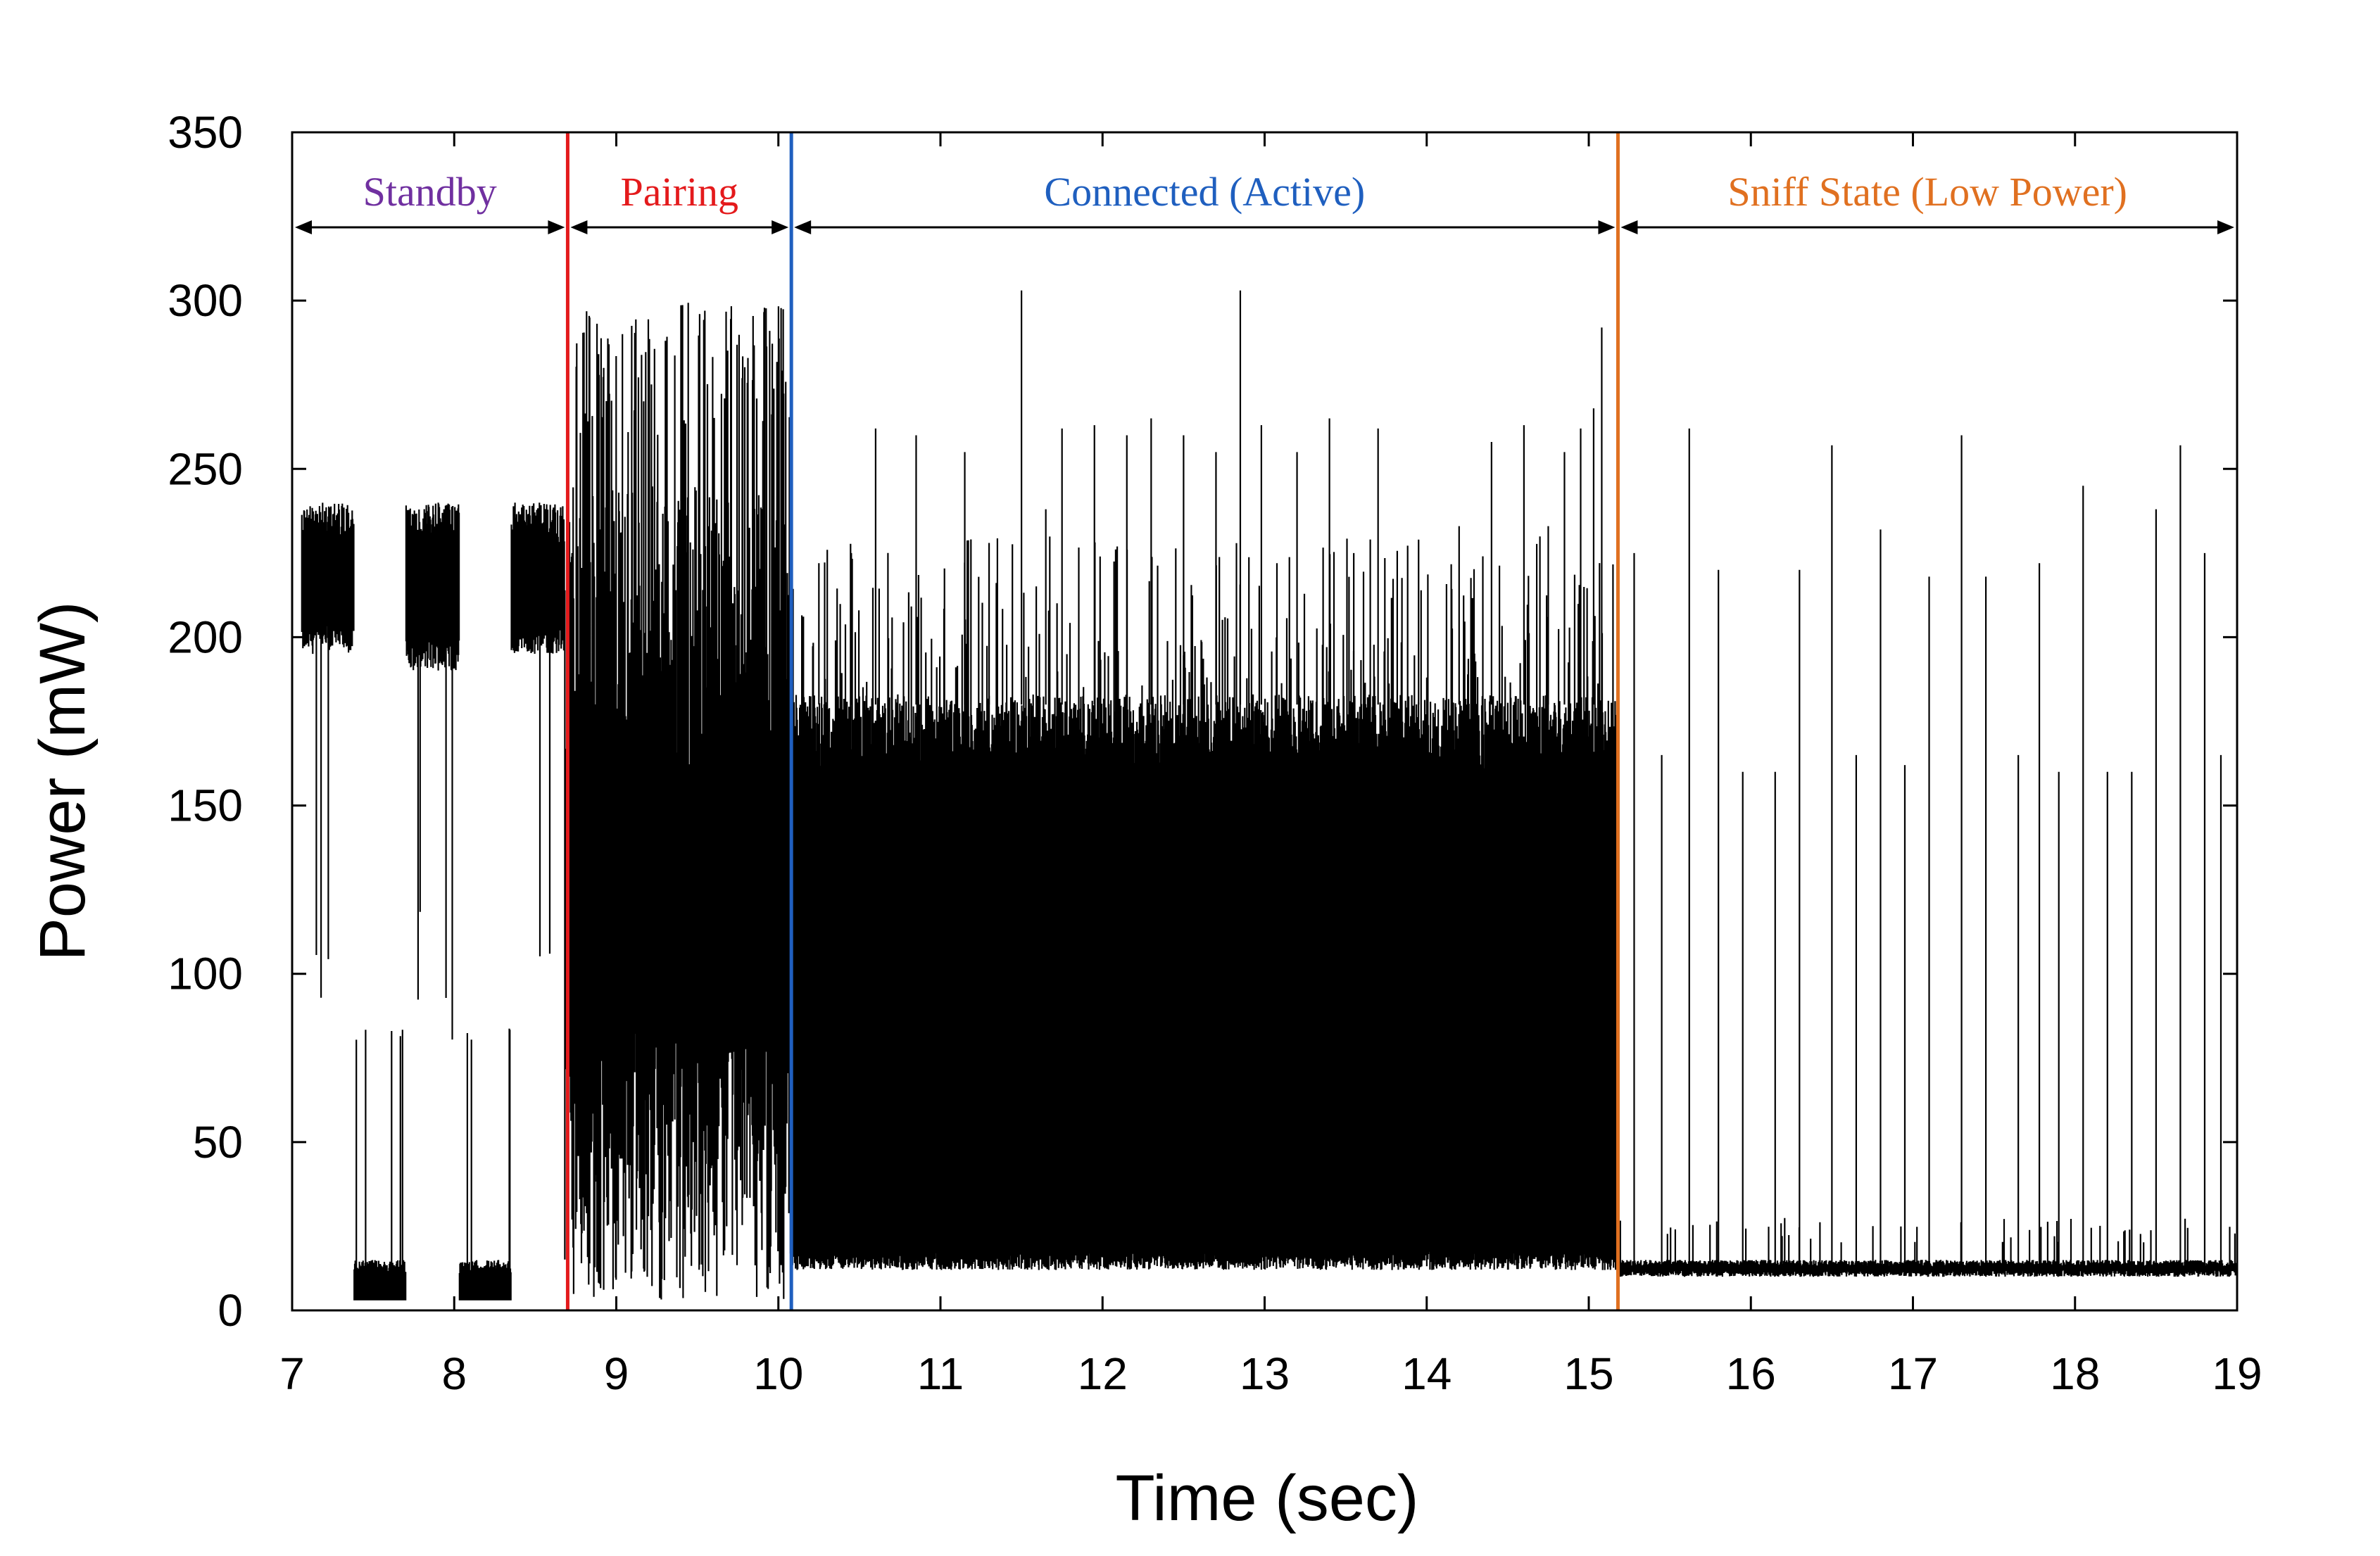 The height and width of the screenshot is (1556, 2380). Describe the element at coordinates (1913, 1374) in the screenshot. I see `x-tick-label: 17` at that location.